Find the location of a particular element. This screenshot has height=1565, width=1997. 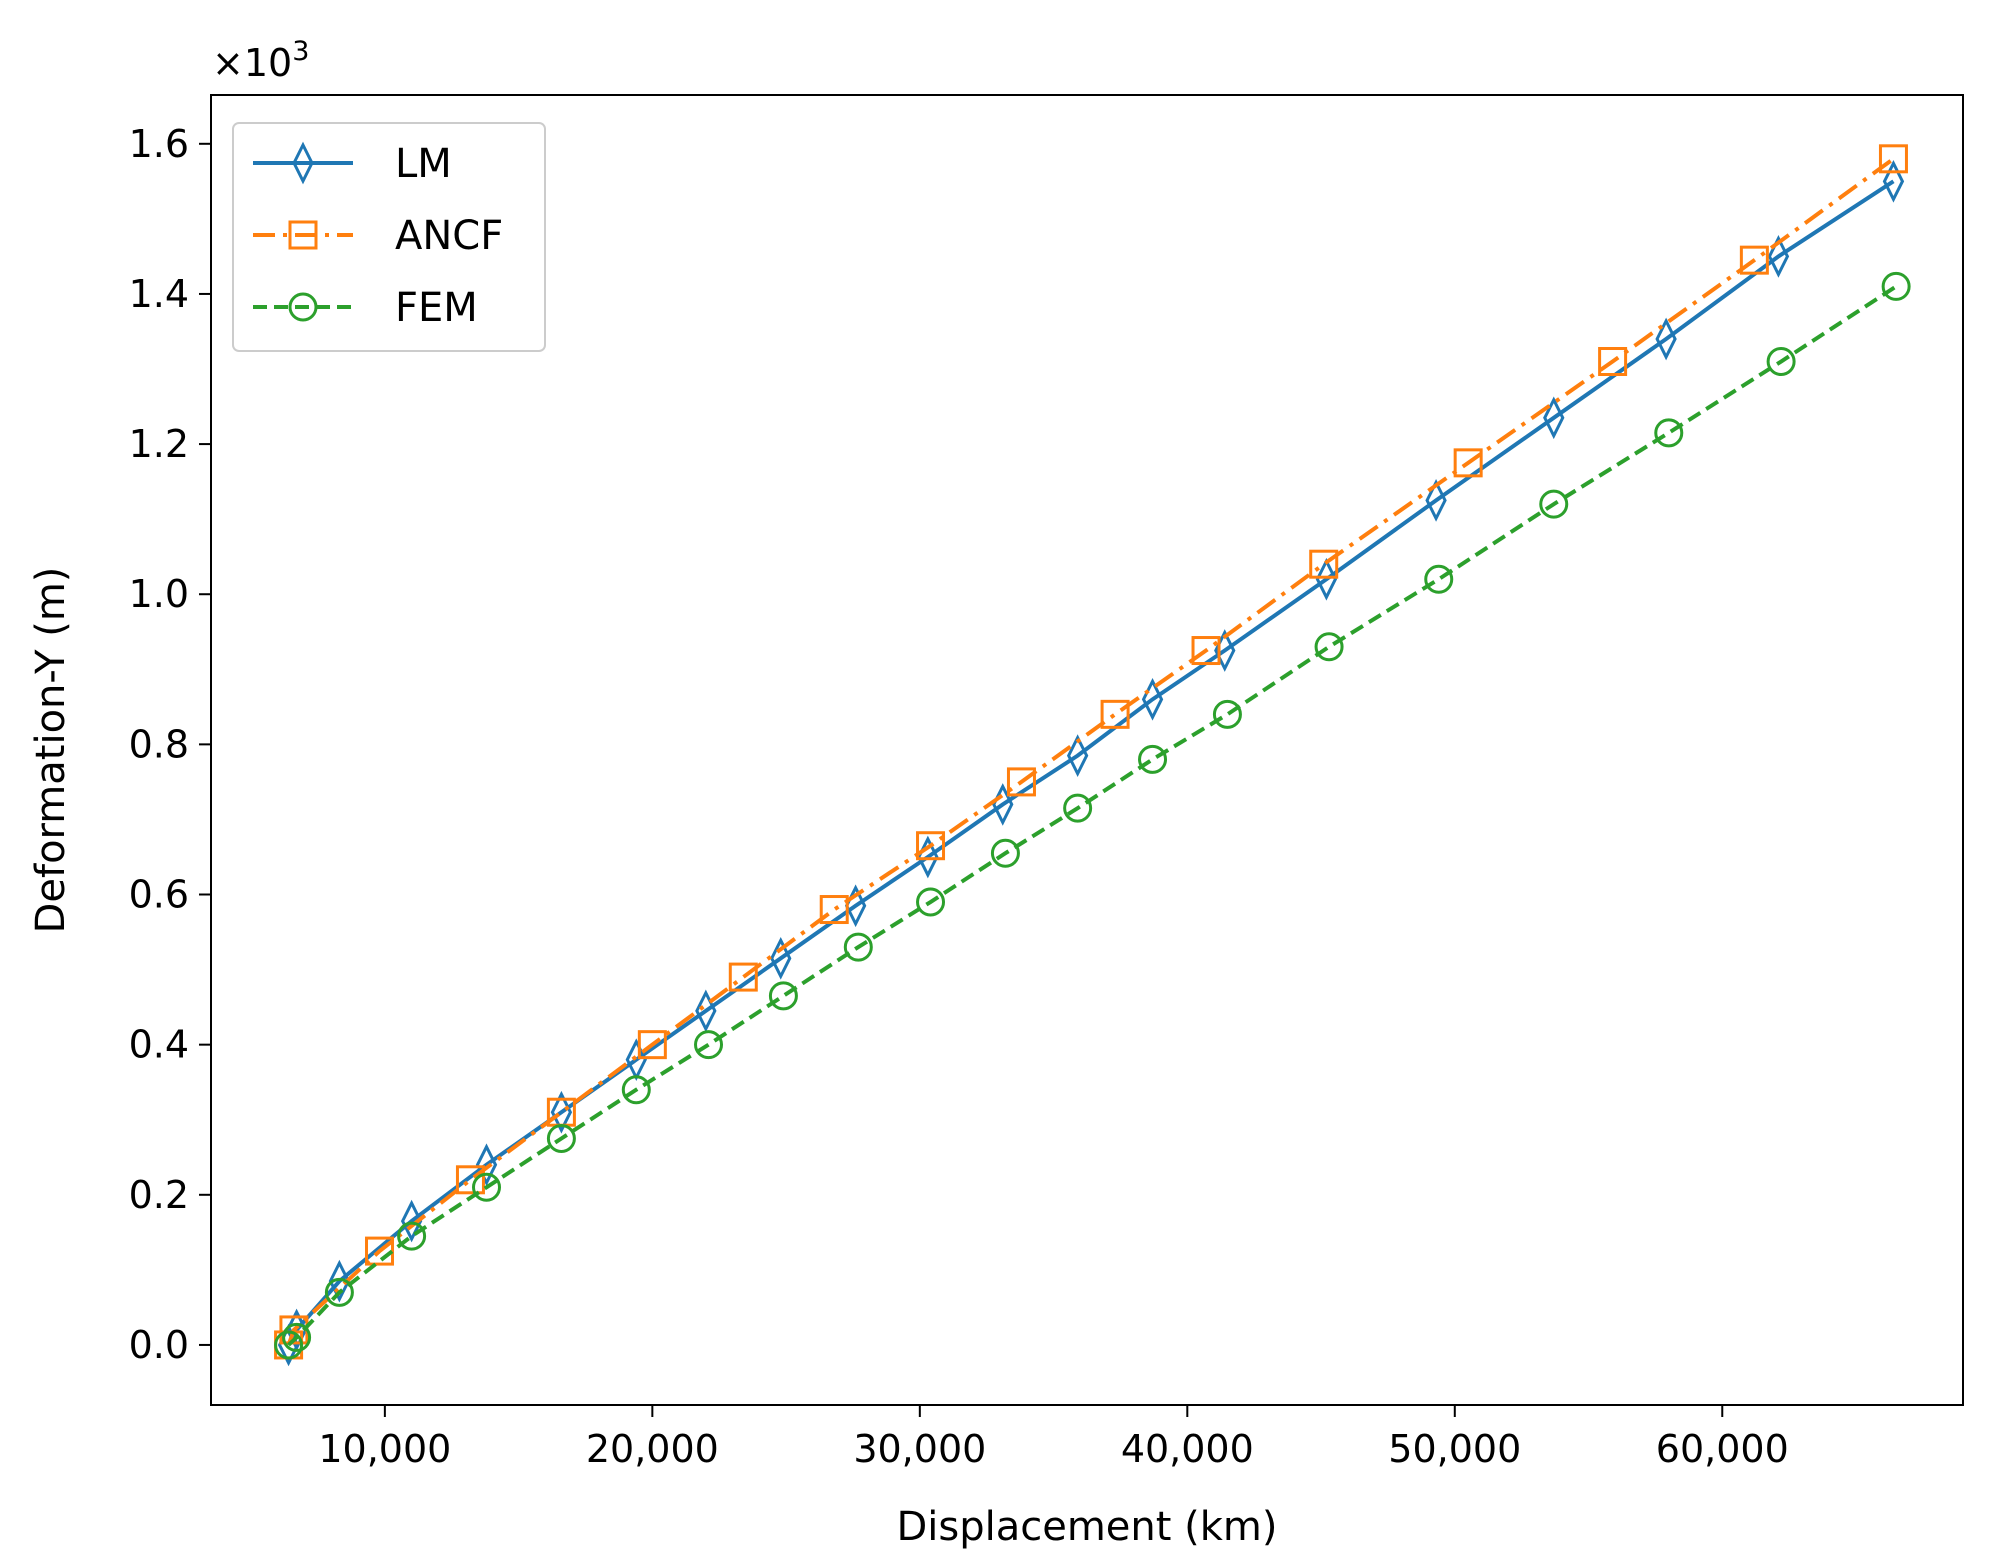

y-multiplier-exponent: 3 is located at coordinates (300, 51).